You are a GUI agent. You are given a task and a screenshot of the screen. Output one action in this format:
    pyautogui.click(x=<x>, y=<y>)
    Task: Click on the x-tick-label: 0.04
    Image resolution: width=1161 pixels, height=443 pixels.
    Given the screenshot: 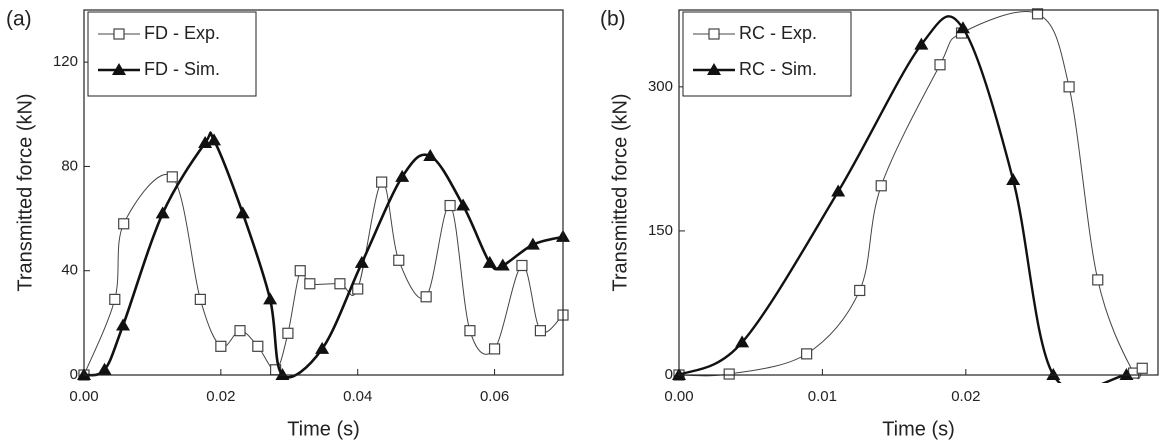 What is the action you would take?
    pyautogui.click(x=357, y=396)
    